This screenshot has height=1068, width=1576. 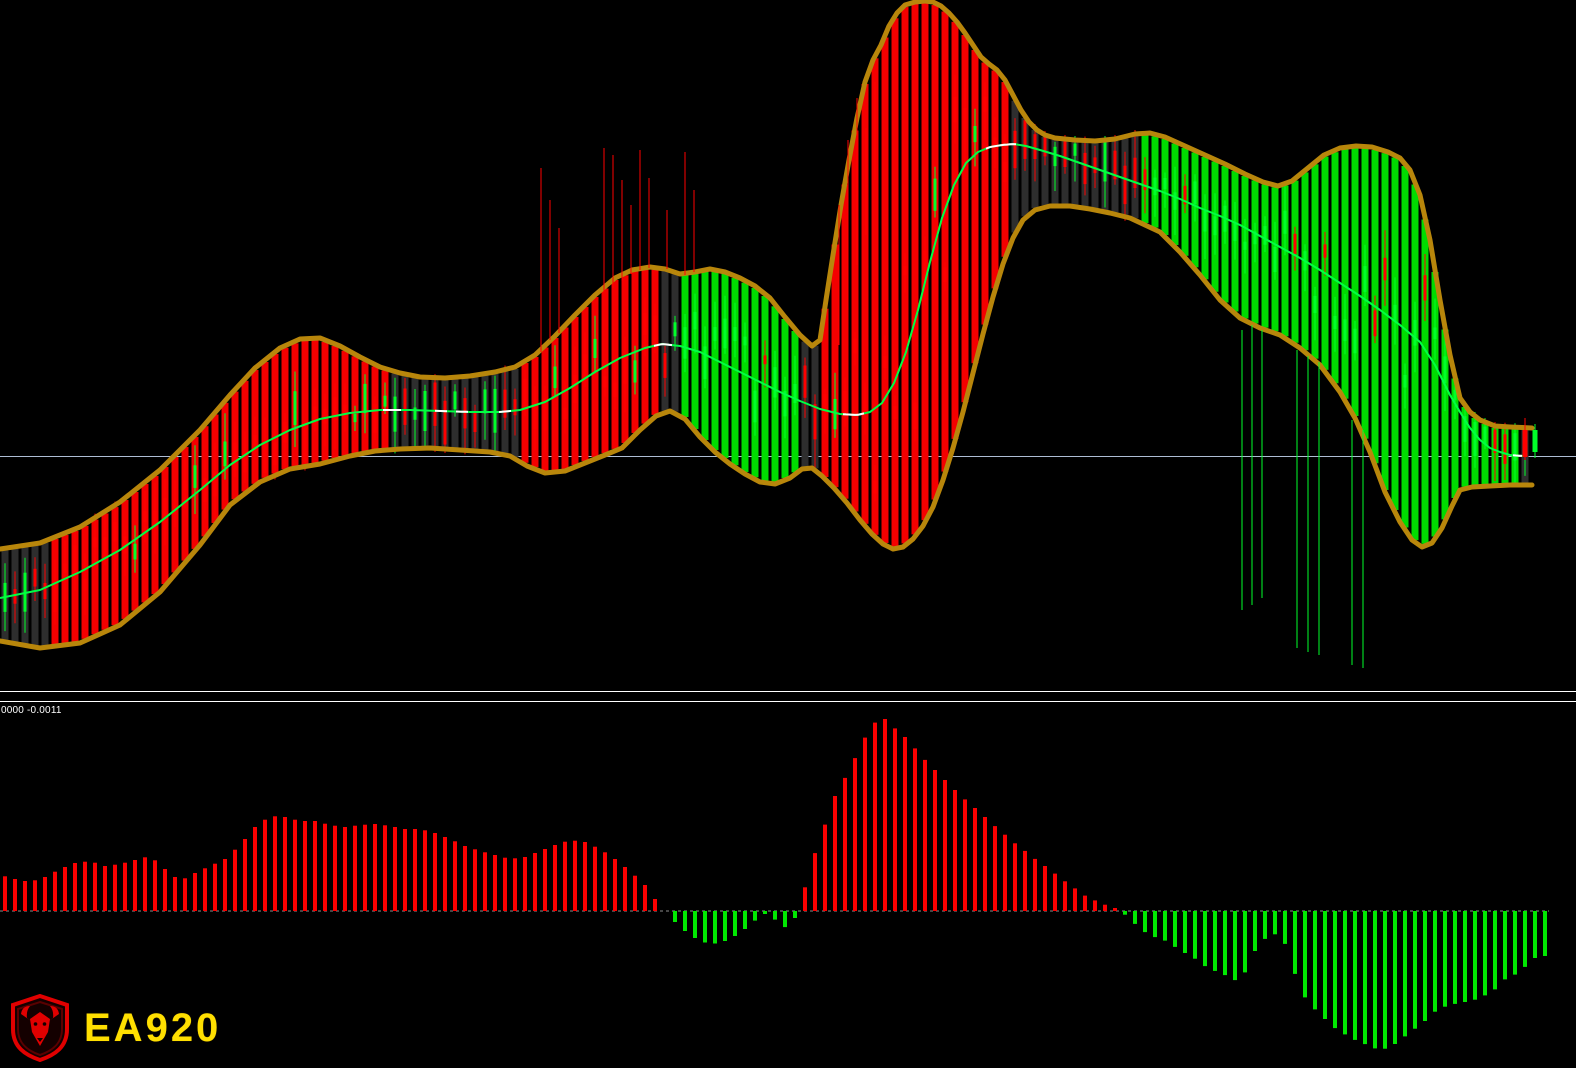 What do you see at coordinates (153, 1028) in the screenshot?
I see `brand-logo-text: EA920` at bounding box center [153, 1028].